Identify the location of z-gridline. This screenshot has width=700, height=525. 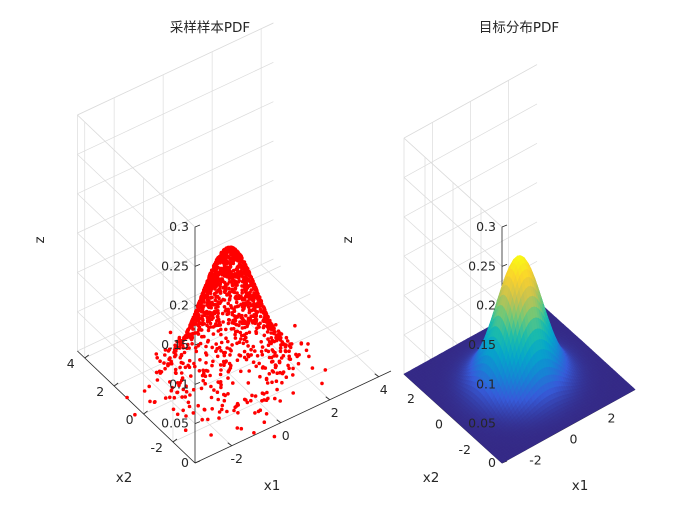
(136, 367).